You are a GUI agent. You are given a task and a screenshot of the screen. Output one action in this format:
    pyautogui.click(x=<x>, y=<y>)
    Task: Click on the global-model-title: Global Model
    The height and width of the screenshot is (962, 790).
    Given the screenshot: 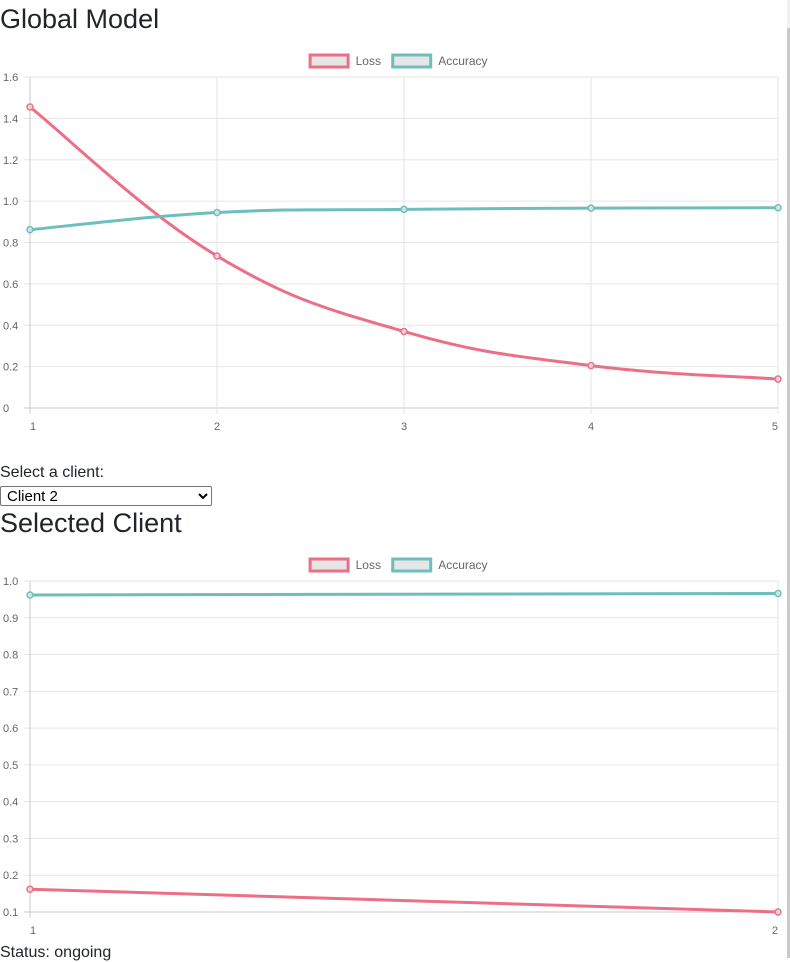 What is the action you would take?
    pyautogui.click(x=80, y=19)
    